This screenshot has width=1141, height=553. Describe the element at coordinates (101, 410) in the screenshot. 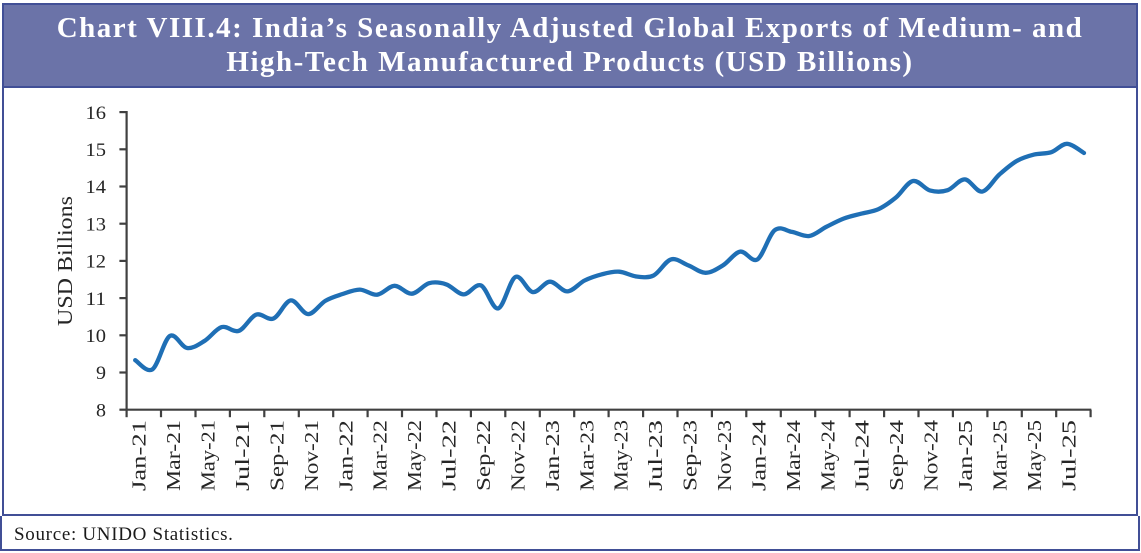

I see `svg-text: 8` at that location.